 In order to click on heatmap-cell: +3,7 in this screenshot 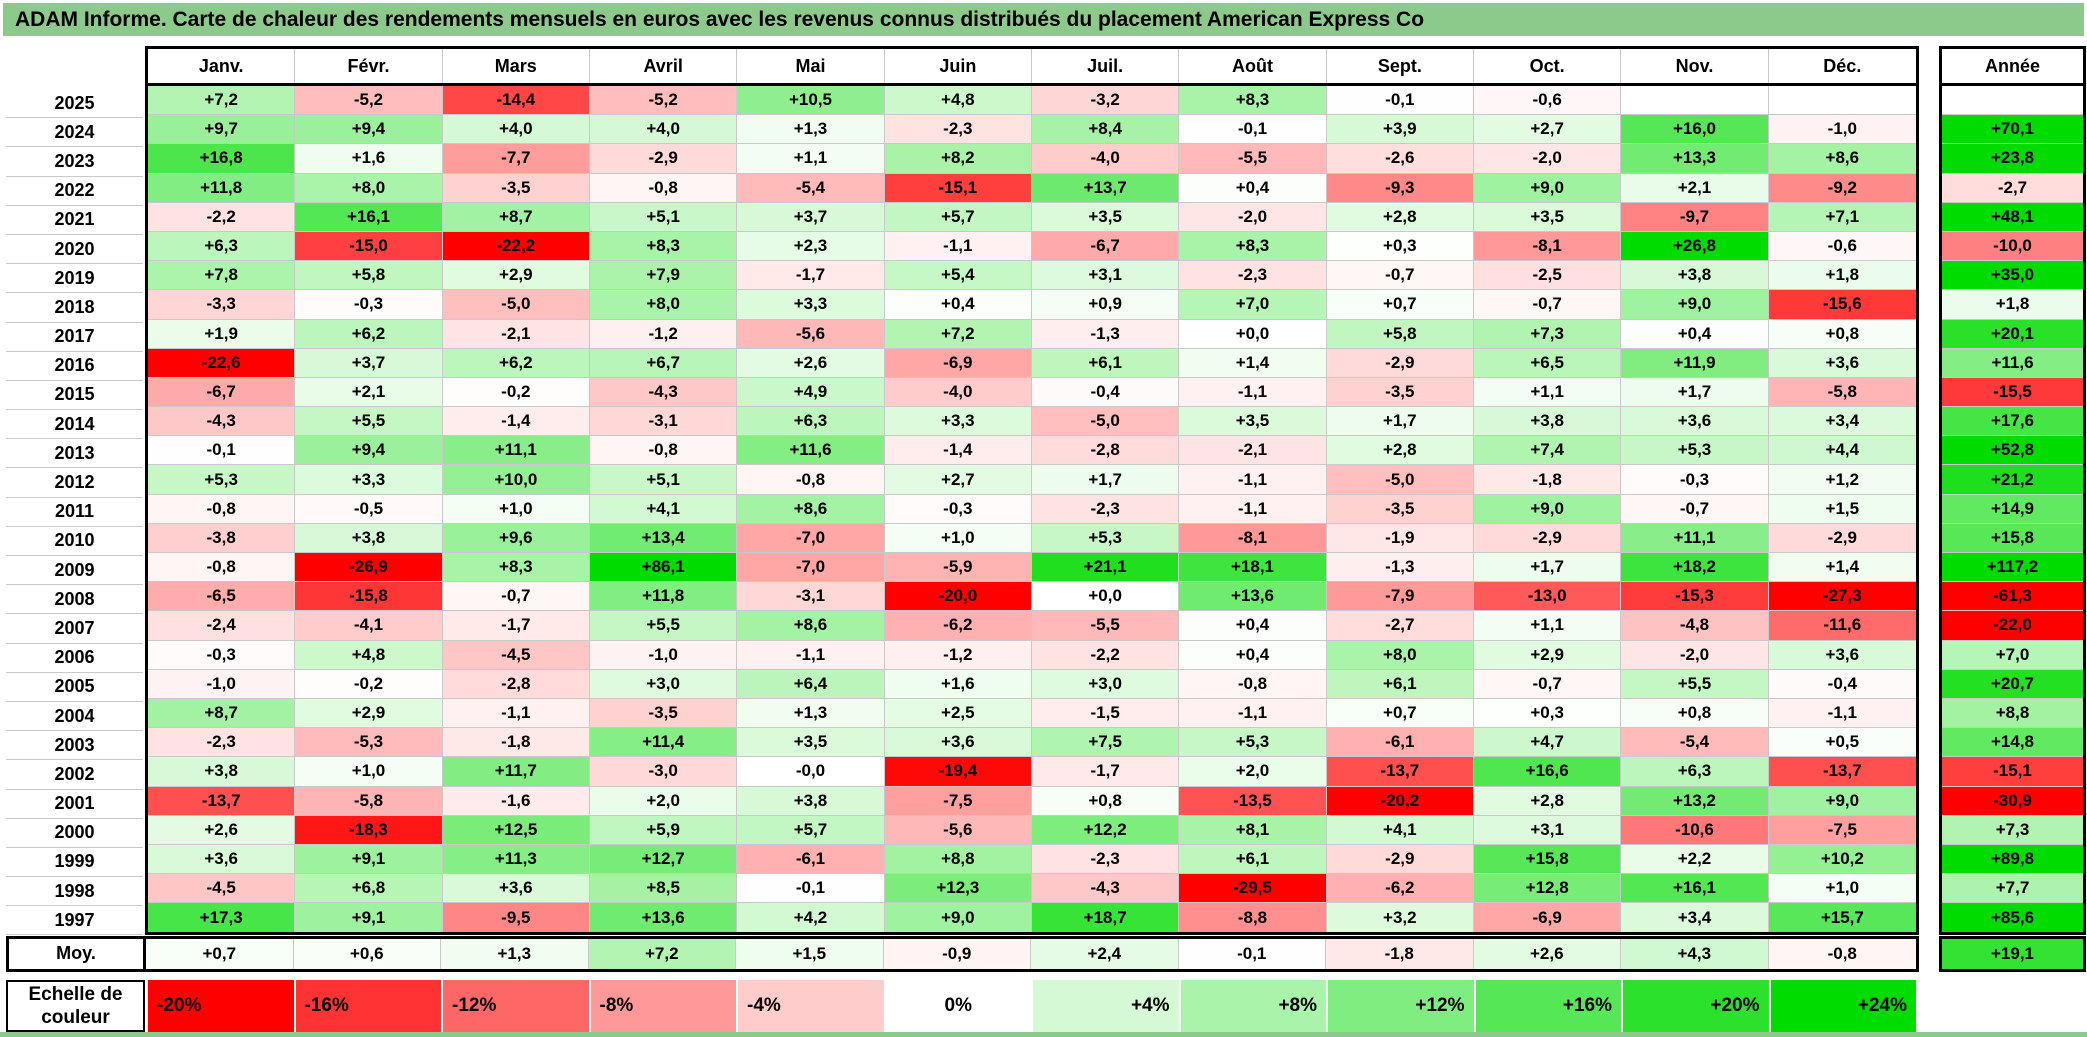, I will do `click(811, 217)`.